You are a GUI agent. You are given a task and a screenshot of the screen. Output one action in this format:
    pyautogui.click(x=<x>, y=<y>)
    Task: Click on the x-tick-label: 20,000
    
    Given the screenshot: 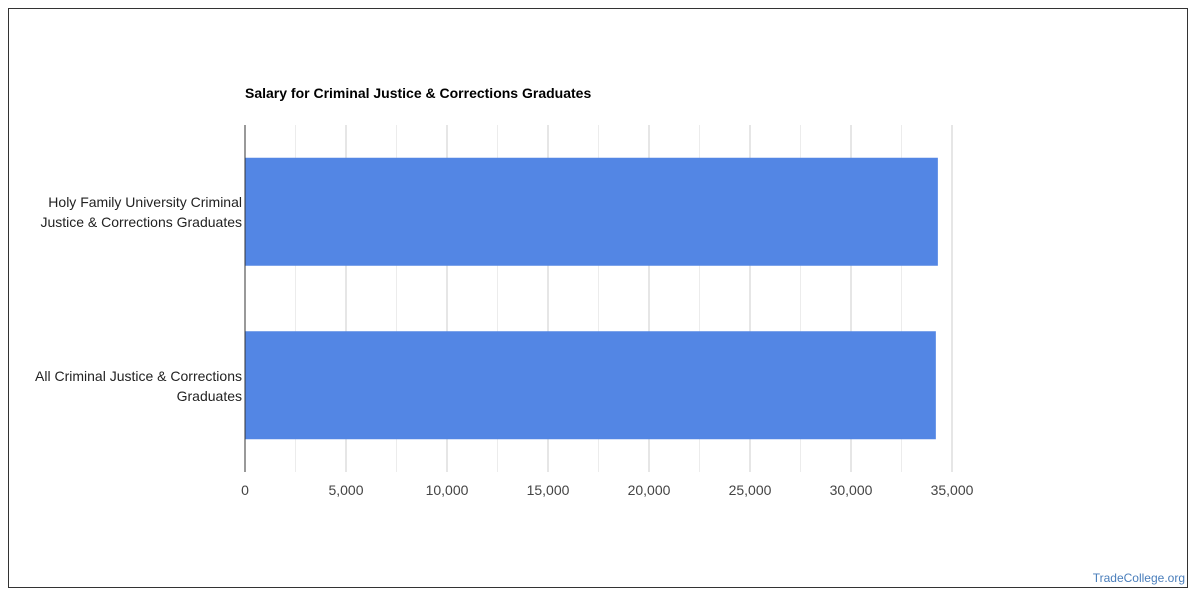 What is the action you would take?
    pyautogui.click(x=649, y=490)
    